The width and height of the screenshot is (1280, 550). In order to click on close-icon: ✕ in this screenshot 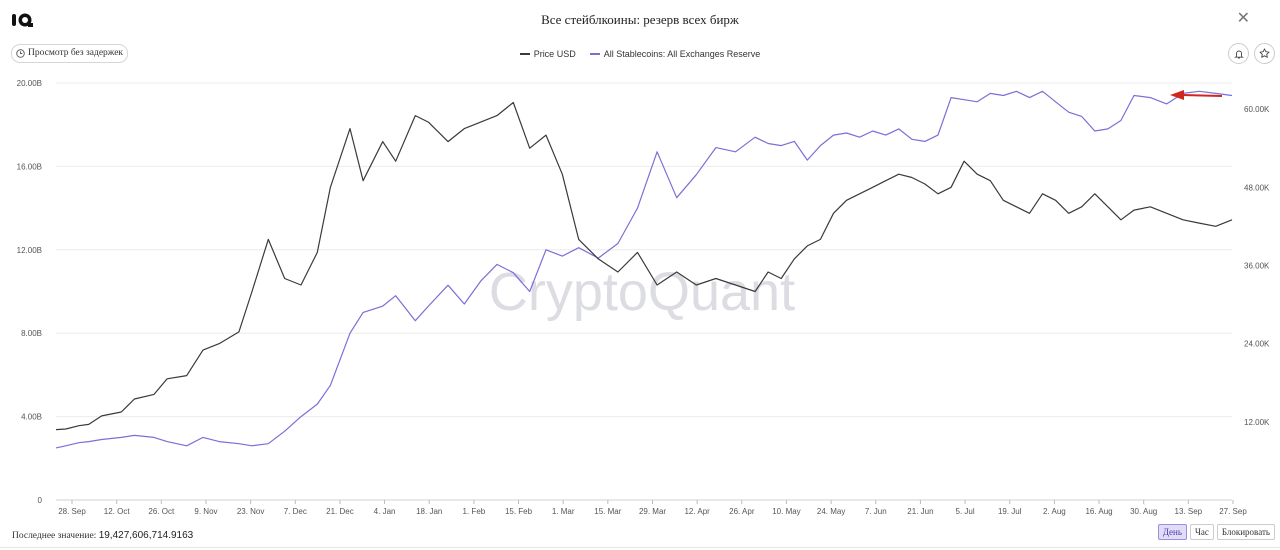, I will do `click(1243, 18)`.